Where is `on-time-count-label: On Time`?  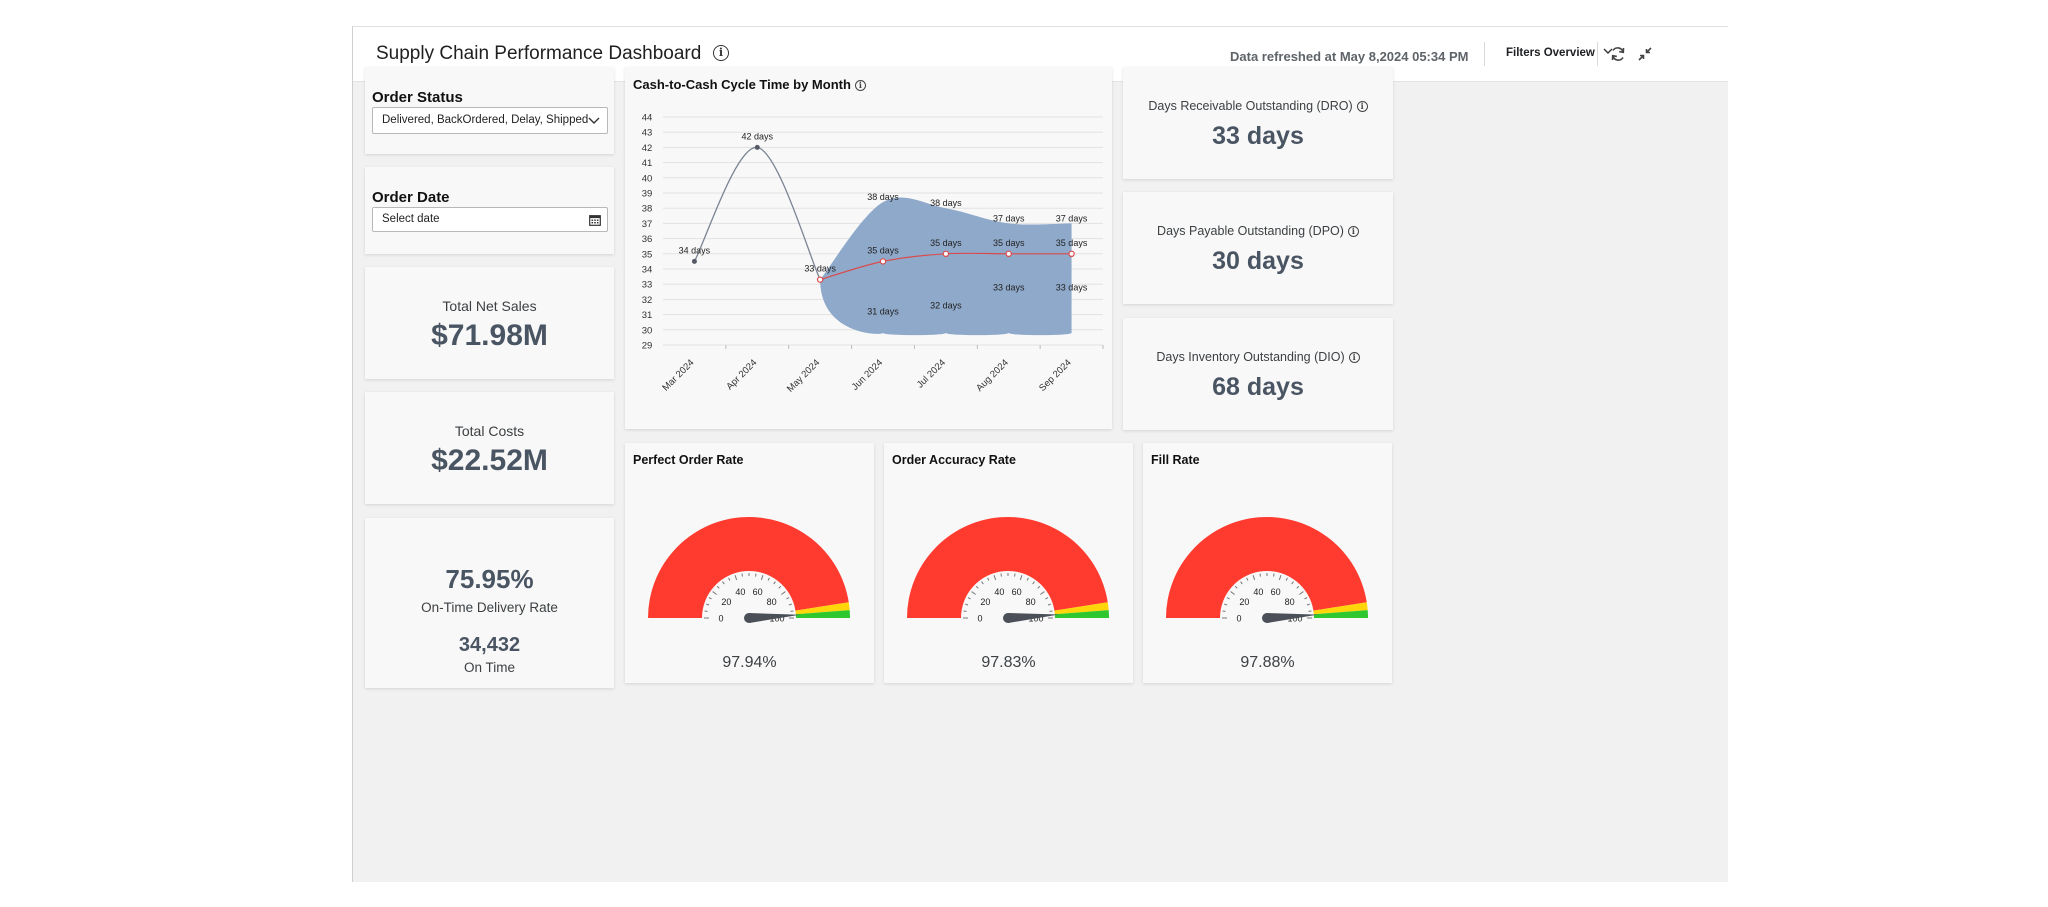
on-time-count-label: On Time is located at coordinates (489, 667).